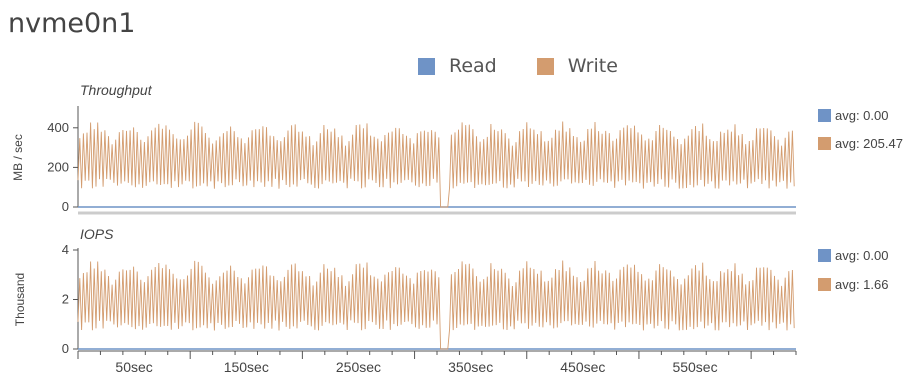 This screenshot has width=917, height=376. Describe the element at coordinates (473, 66) in the screenshot. I see `legend-label-read: Read` at that location.